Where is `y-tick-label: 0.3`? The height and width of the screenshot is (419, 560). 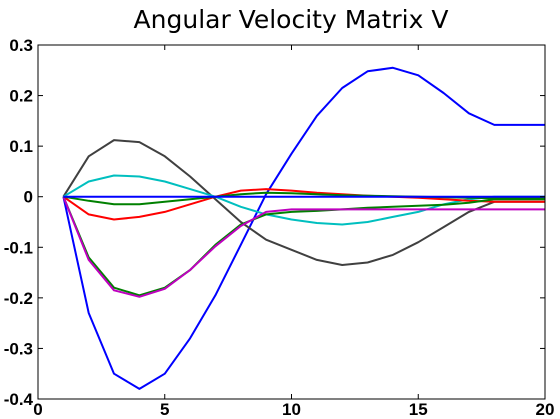 y-tick-label: 0.3 is located at coordinates (21, 45).